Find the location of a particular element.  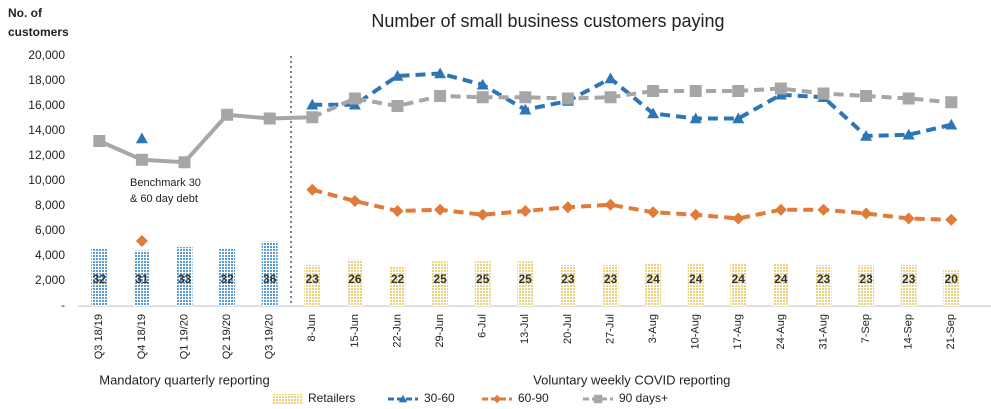

y-tick-label: 16,000 is located at coordinates (46, 105).